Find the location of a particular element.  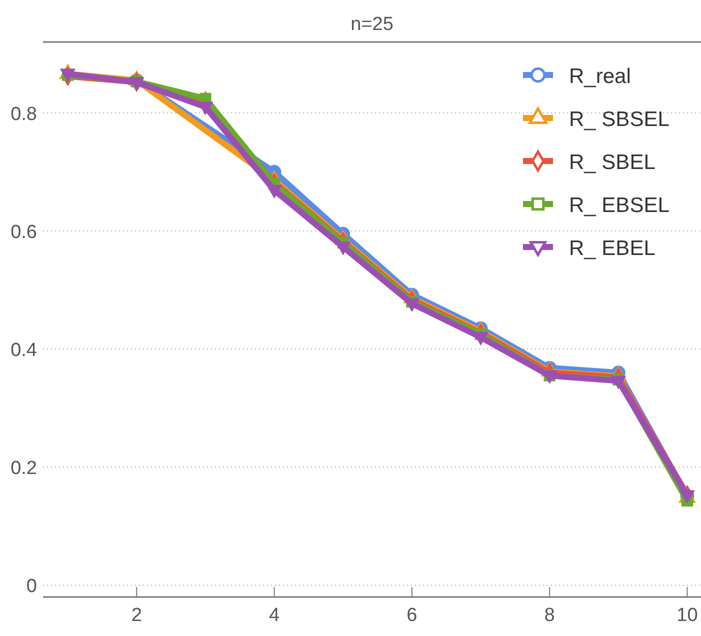

y-tick-label: 0.2 is located at coordinates (23, 469).